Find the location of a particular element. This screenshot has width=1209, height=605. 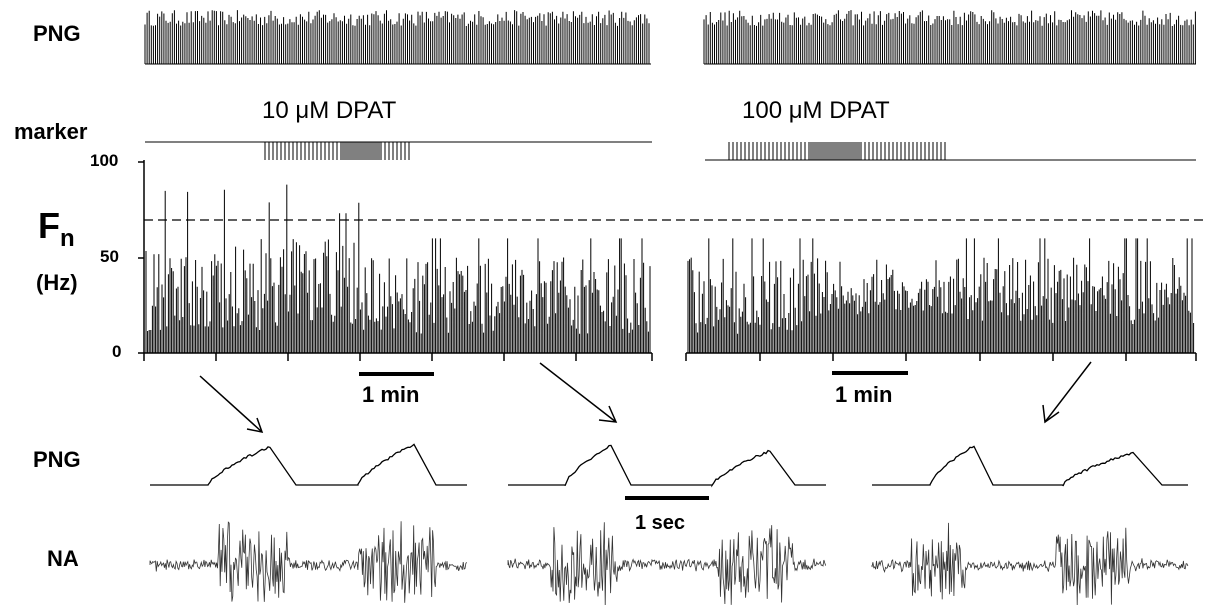

x-axis-ticks is located at coordinates (670, 357).